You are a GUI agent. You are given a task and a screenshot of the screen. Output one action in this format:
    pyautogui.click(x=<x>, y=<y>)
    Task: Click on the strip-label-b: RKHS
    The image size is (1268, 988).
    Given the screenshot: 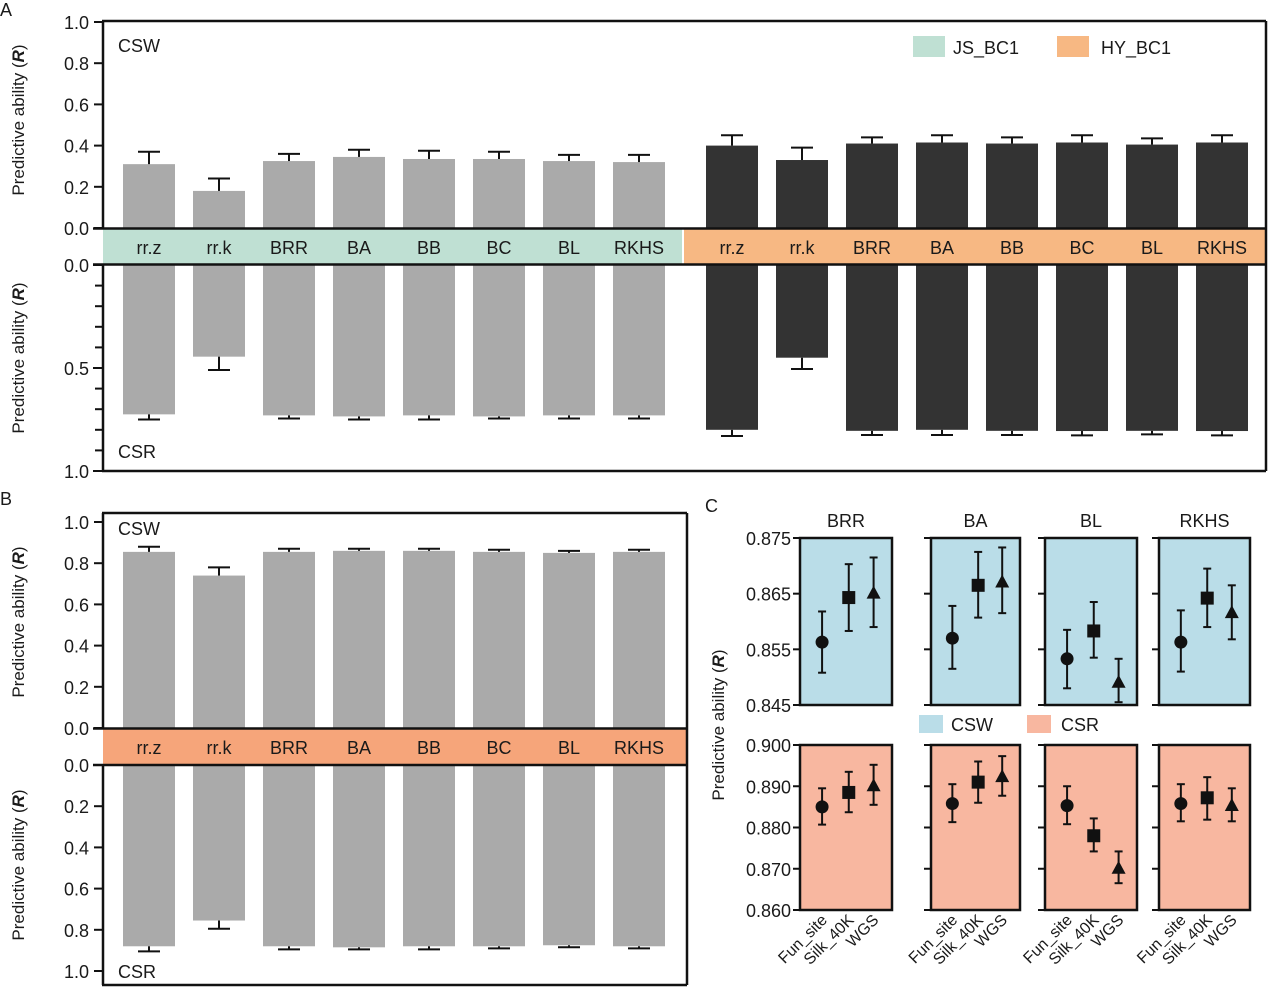 What is the action you would take?
    pyautogui.click(x=639, y=748)
    